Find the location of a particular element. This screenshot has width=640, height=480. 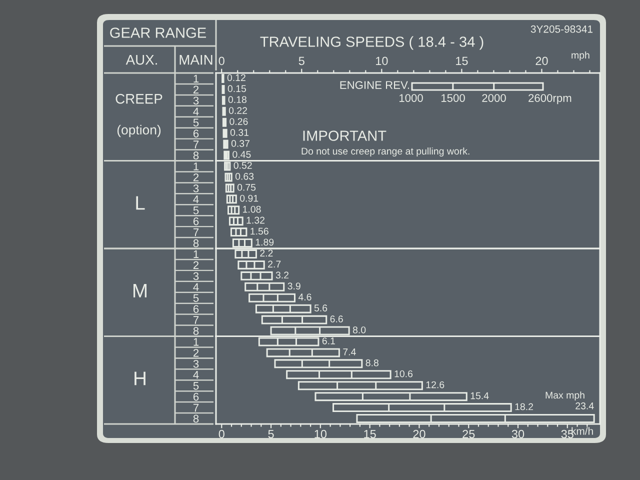

x-tick-label: 5 is located at coordinates (271, 434).